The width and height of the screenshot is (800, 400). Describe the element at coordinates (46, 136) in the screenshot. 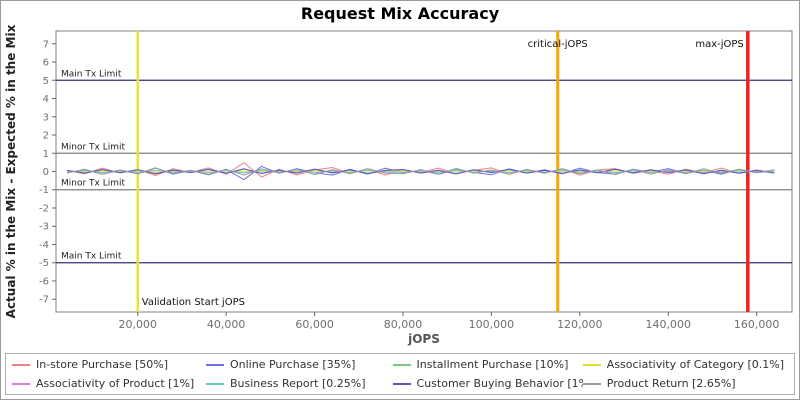

I see `y-tick-label: 2` at that location.